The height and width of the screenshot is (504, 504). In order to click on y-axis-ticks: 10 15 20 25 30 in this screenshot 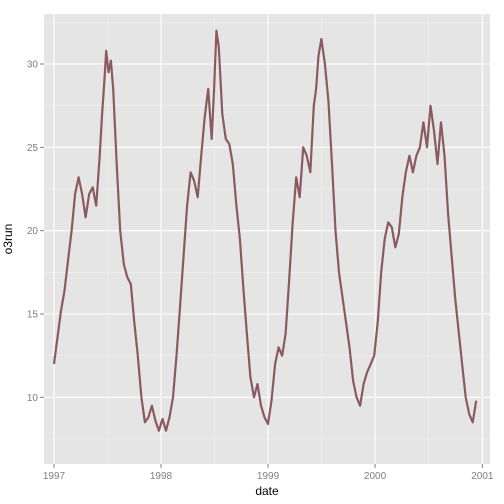, I will do `click(35, 232)`.